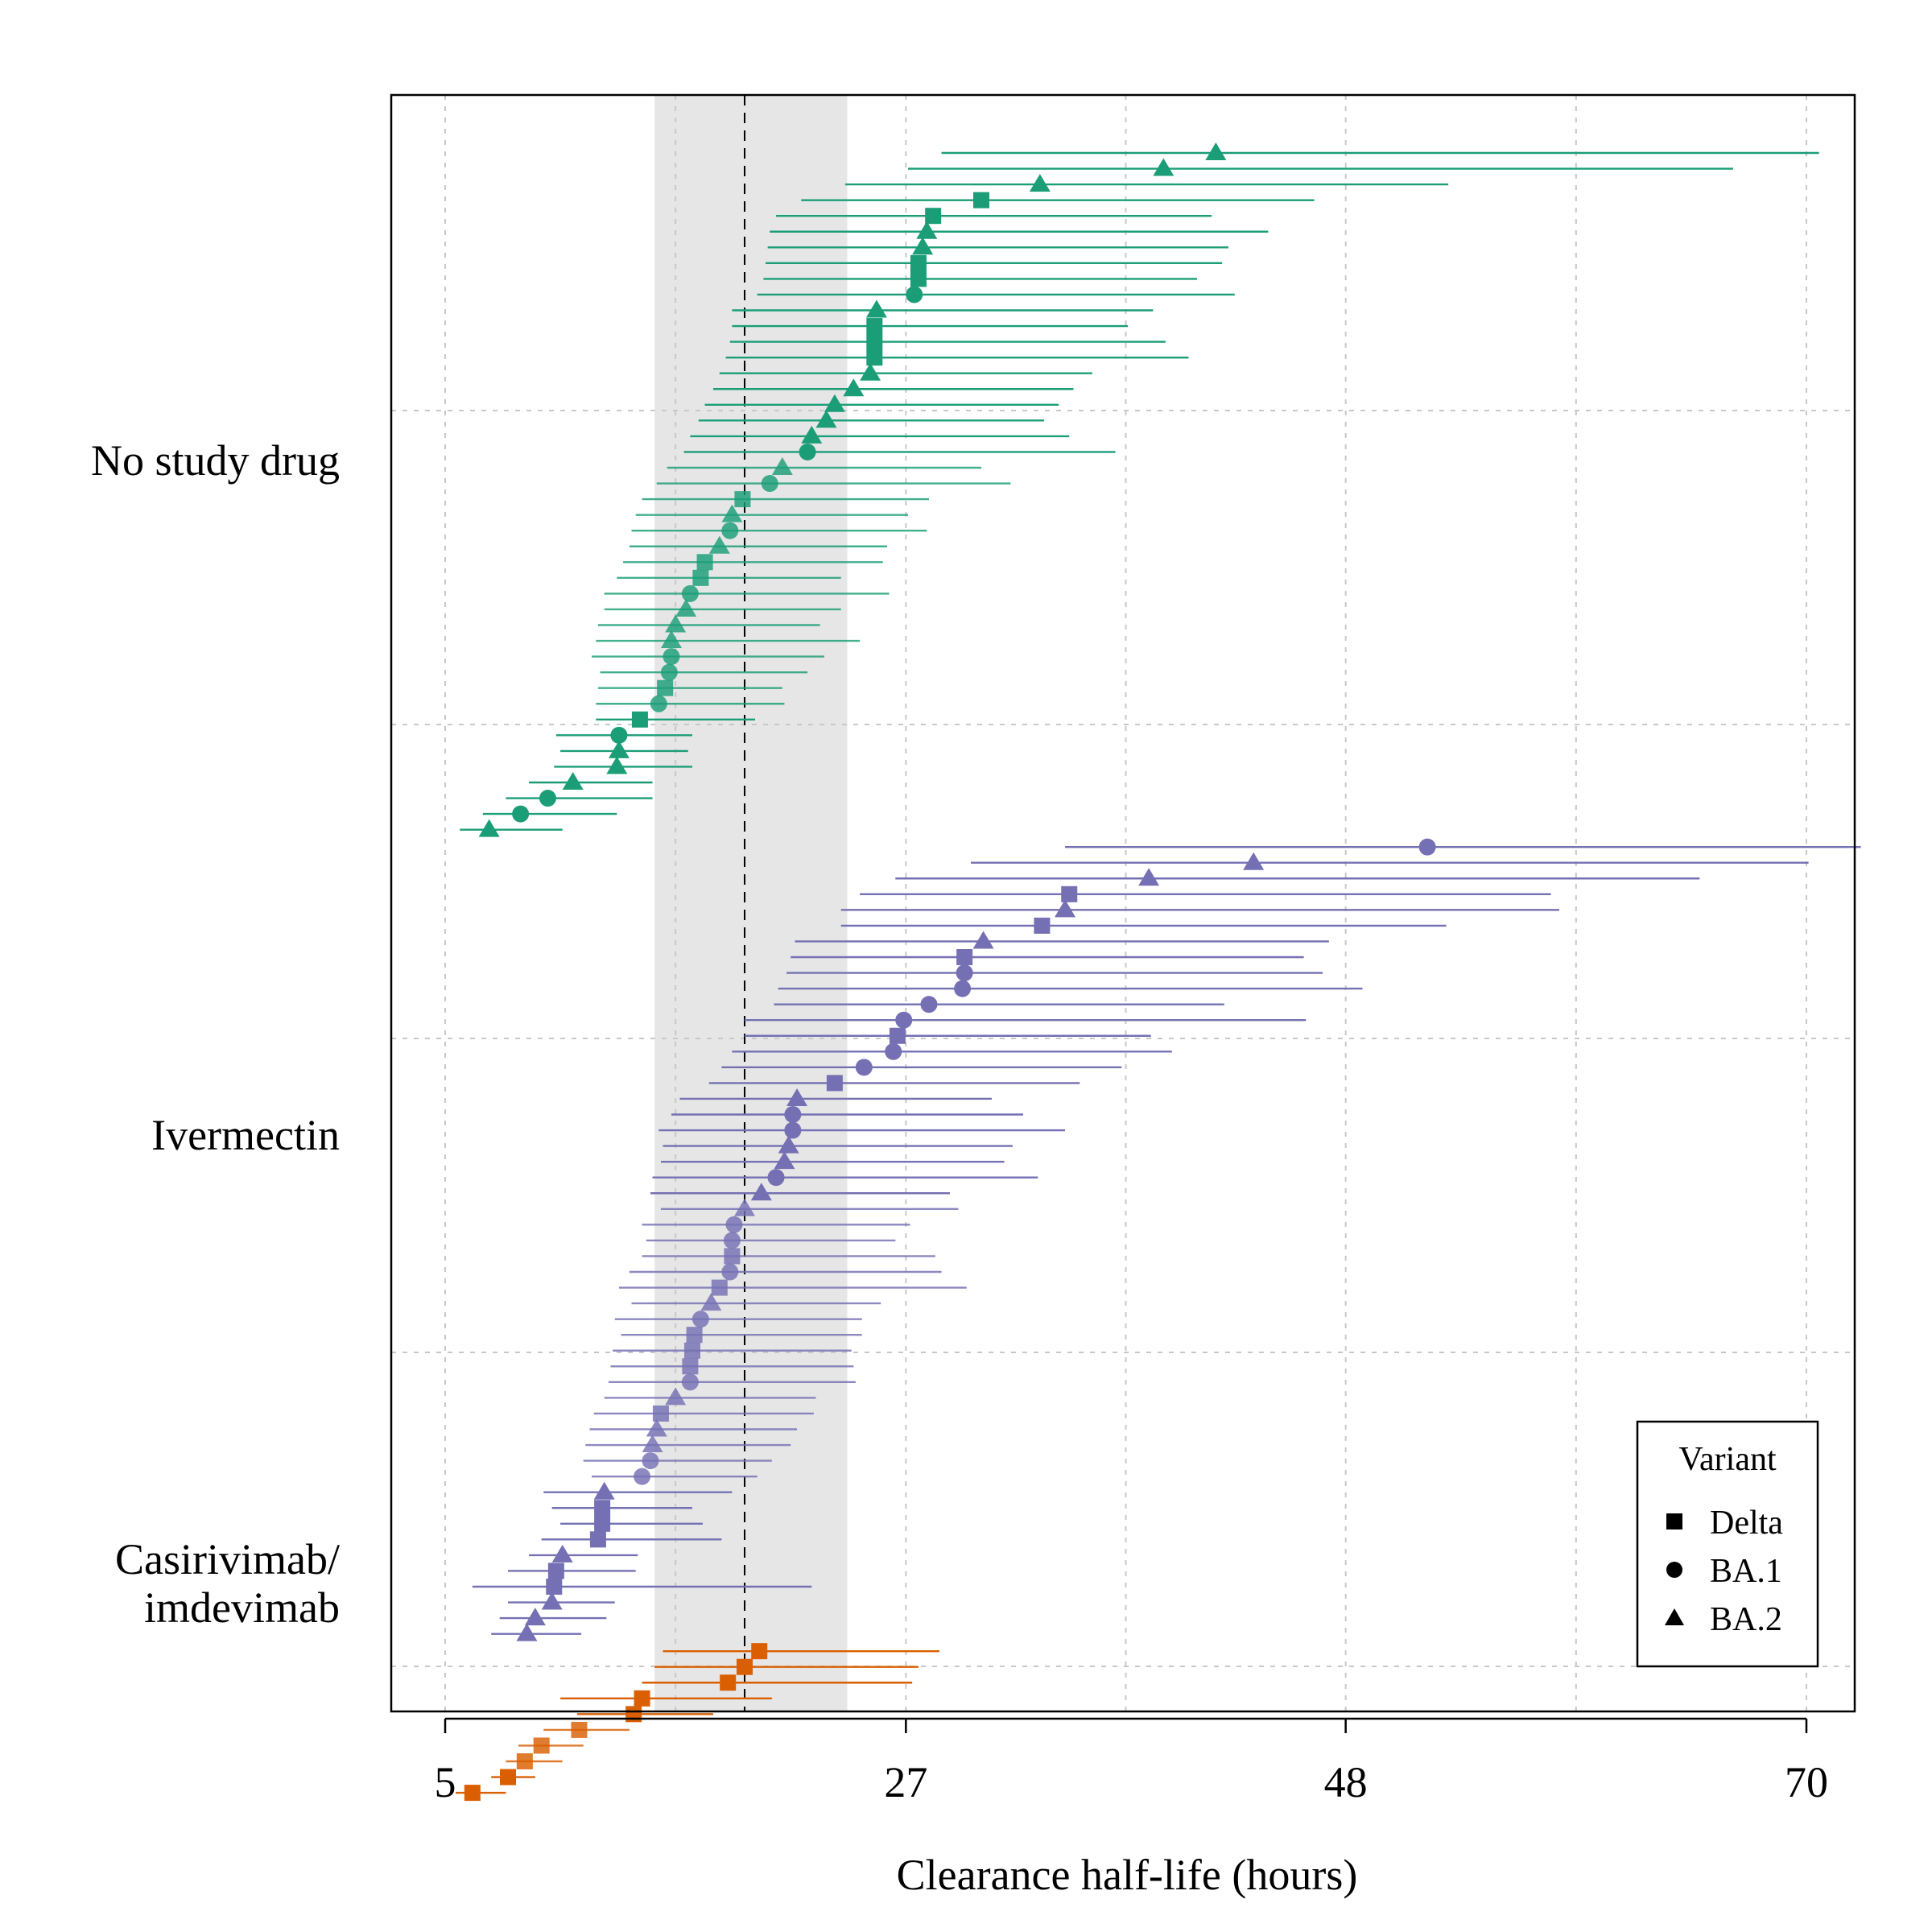  I want to click on legend-marker-ba1, so click(1674, 1570).